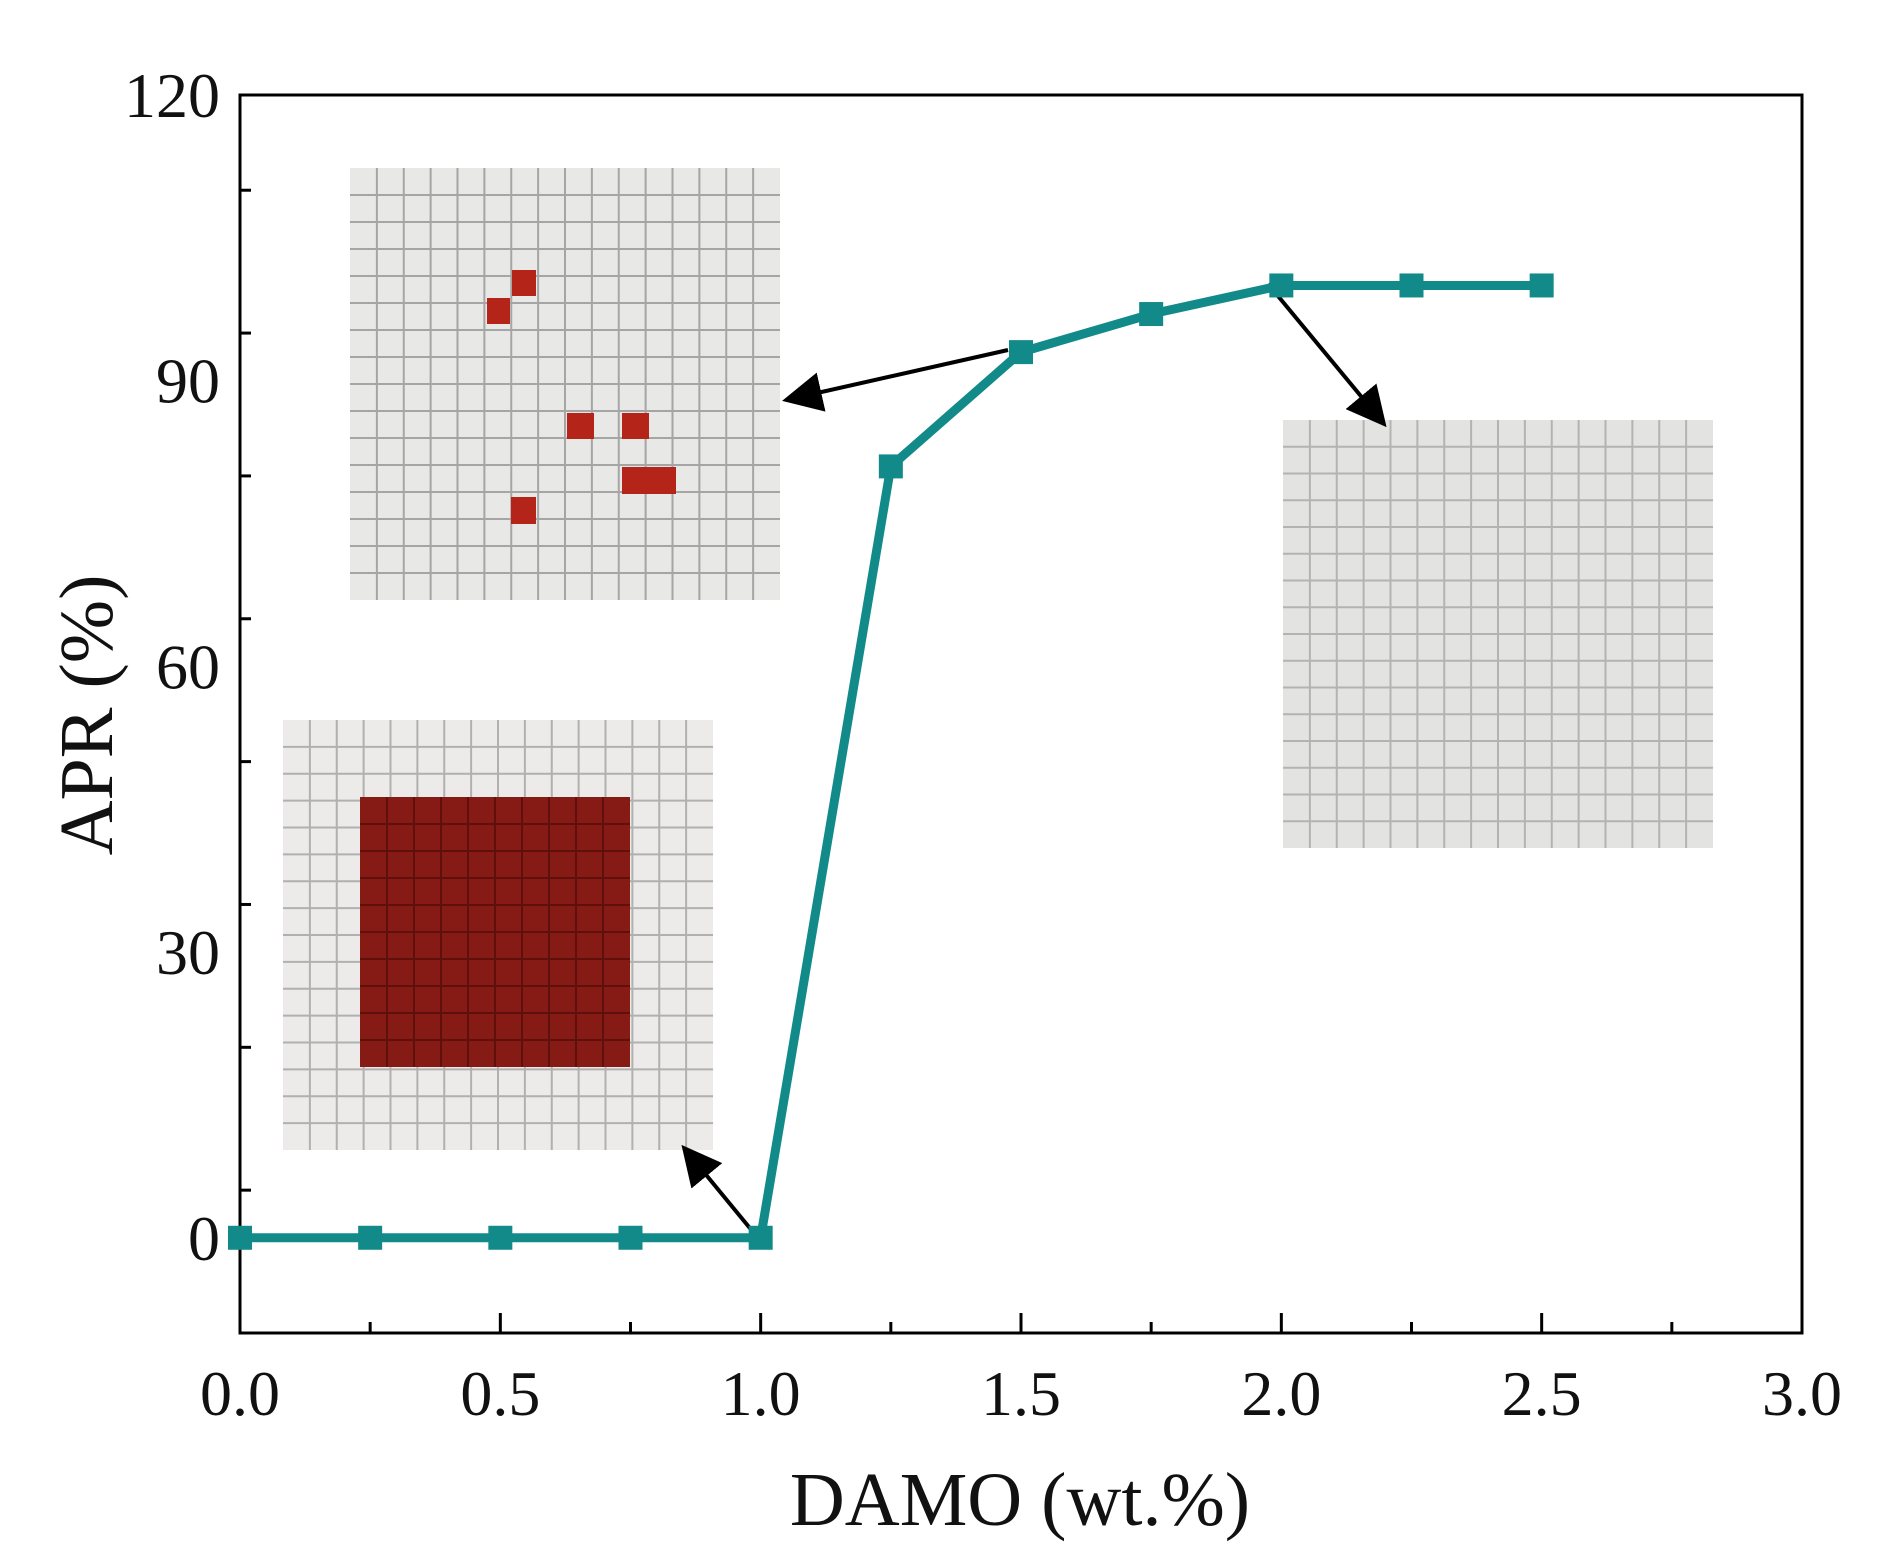 Image resolution: width=1883 pixels, height=1565 pixels. What do you see at coordinates (245, 761) in the screenshot?
I see `y-axis-ticks` at bounding box center [245, 761].